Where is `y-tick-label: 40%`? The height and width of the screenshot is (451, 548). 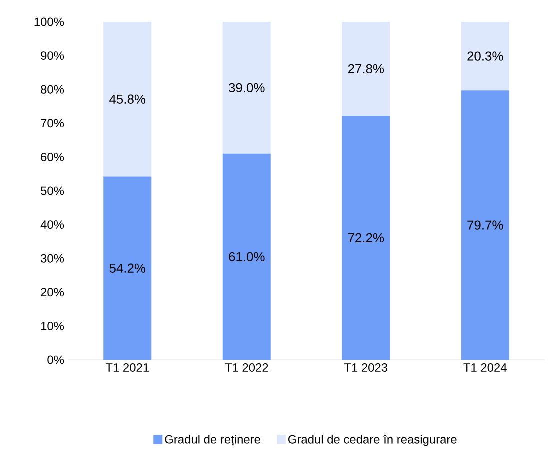 y-tick-label: 40% is located at coordinates (52, 225).